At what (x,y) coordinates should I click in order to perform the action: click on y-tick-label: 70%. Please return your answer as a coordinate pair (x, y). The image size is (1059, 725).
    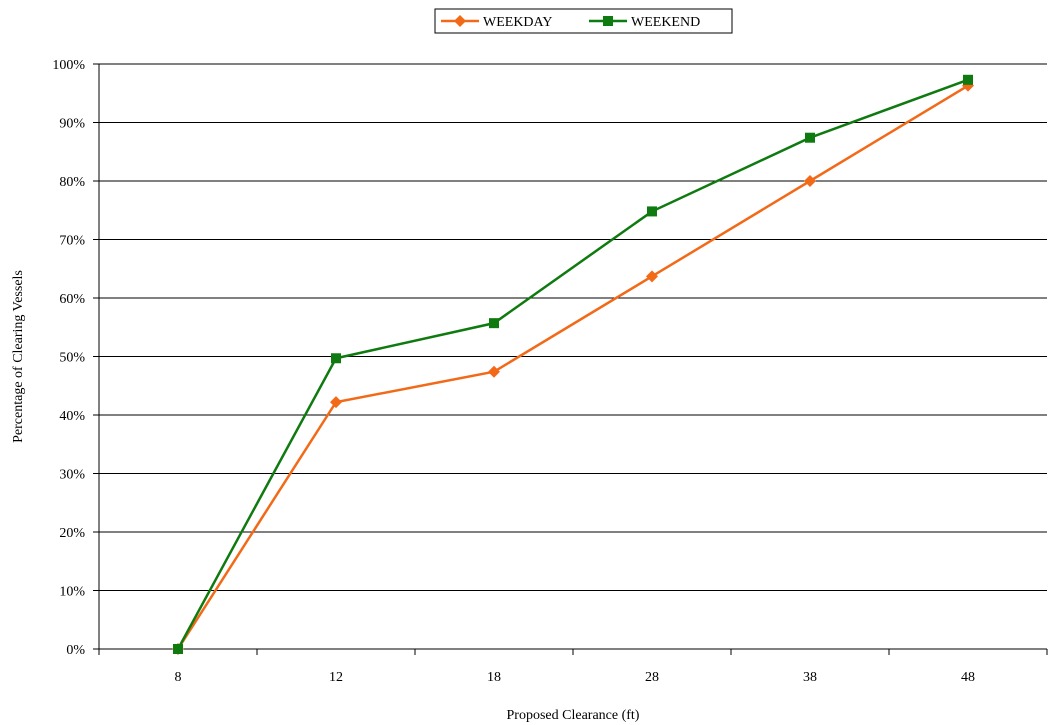
    Looking at the image, I should click on (72, 241).